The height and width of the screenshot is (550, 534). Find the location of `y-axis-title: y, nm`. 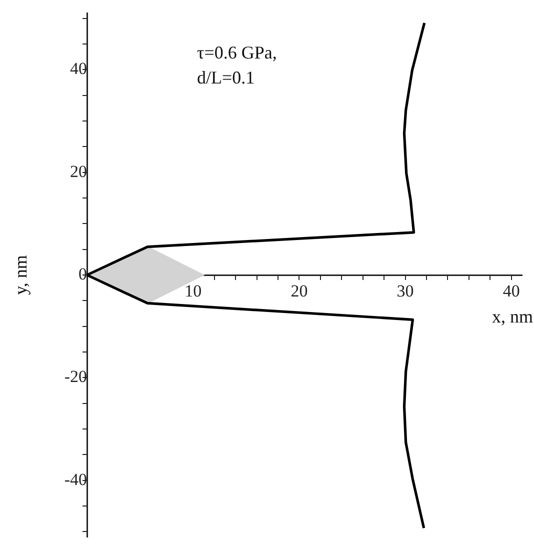

y-axis-title: y, nm is located at coordinates (20, 275).